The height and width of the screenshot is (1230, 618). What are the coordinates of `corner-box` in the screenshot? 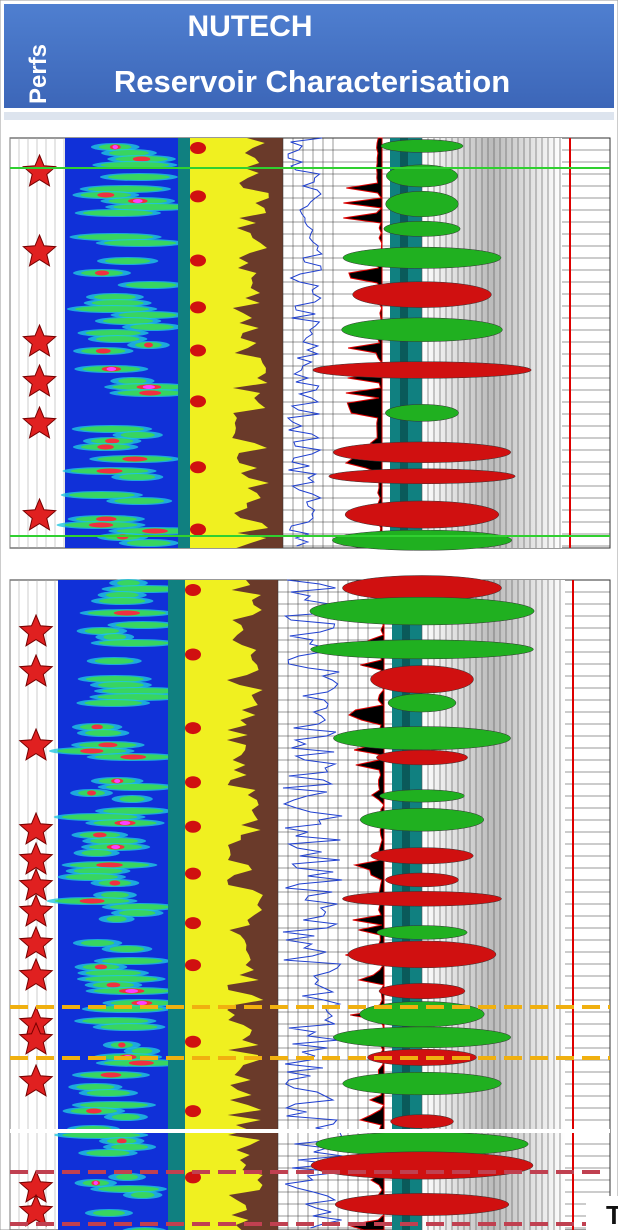 It's located at (602, 1213).